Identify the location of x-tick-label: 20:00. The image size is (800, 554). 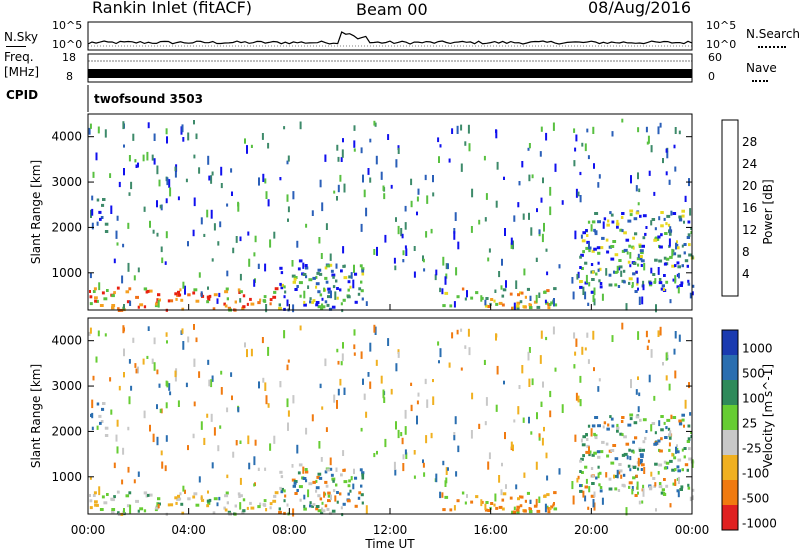
(591, 530).